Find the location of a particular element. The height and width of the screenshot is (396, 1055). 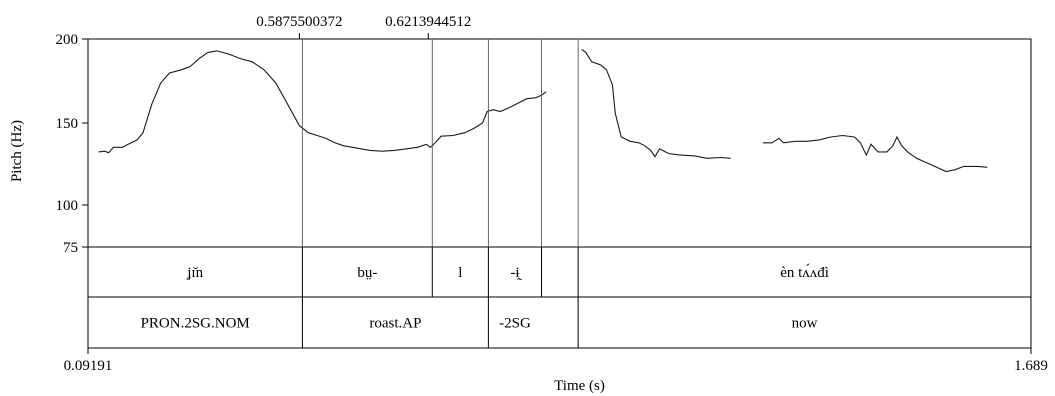

tier2-label-3: -2SG is located at coordinates (515, 324).